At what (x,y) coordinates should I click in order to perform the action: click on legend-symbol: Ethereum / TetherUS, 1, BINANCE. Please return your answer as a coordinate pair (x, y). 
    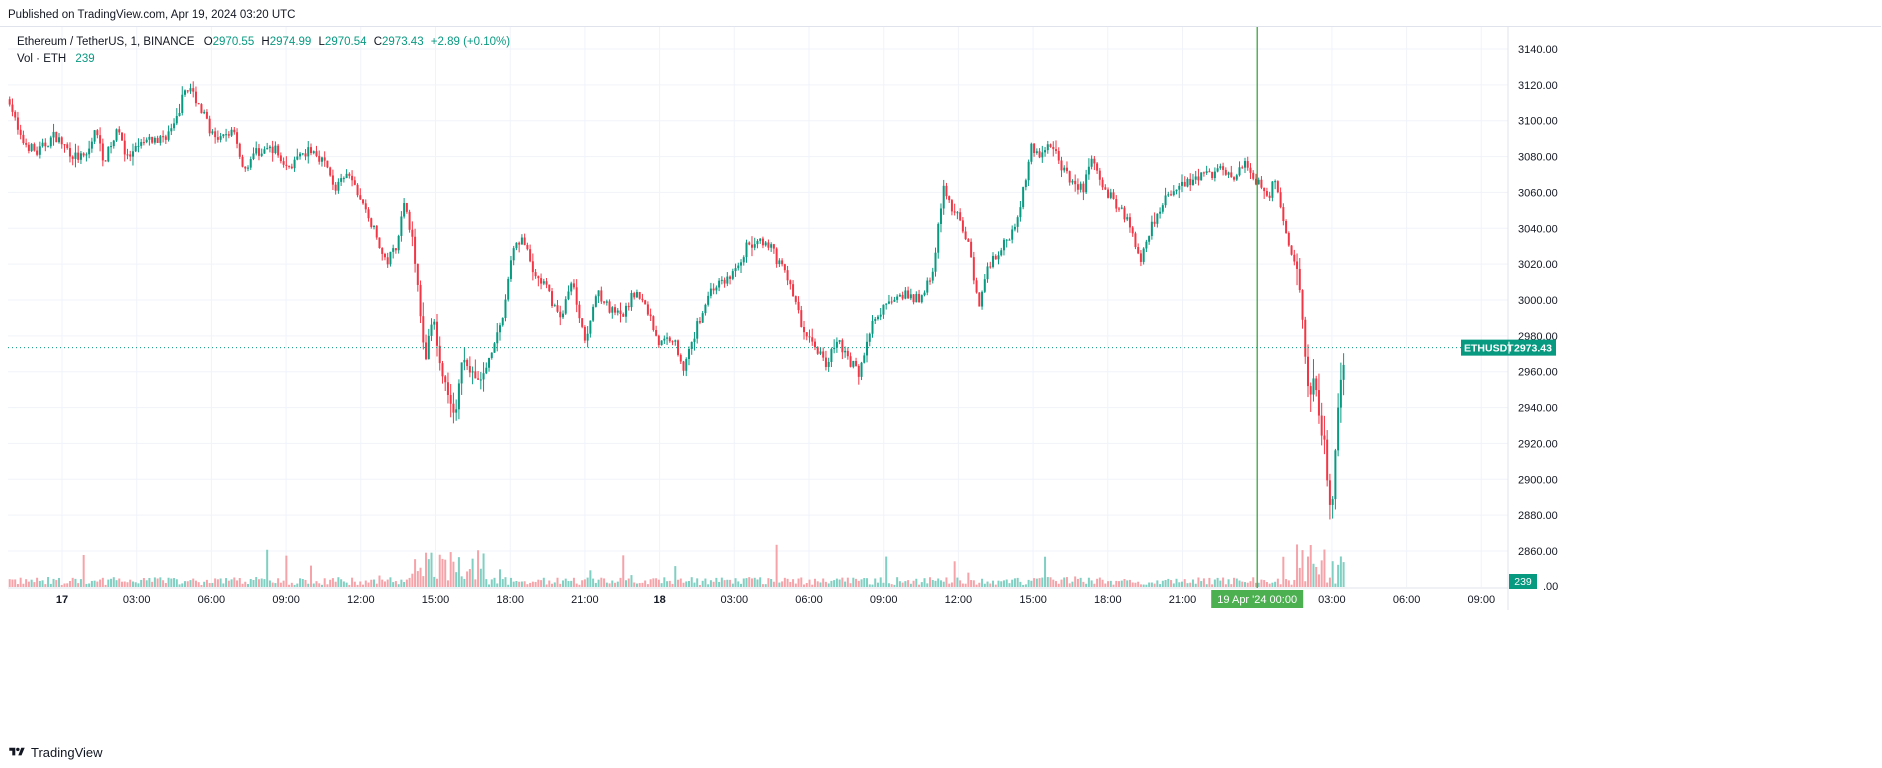
    Looking at the image, I should click on (106, 42).